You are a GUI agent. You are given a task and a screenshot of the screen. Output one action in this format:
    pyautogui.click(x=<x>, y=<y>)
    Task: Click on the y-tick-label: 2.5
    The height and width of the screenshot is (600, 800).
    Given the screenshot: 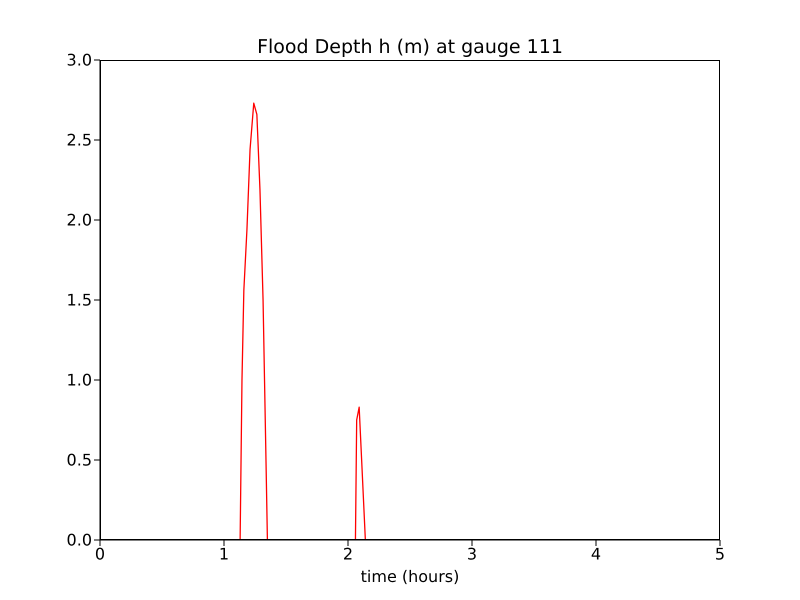 What is the action you would take?
    pyautogui.click(x=79, y=140)
    